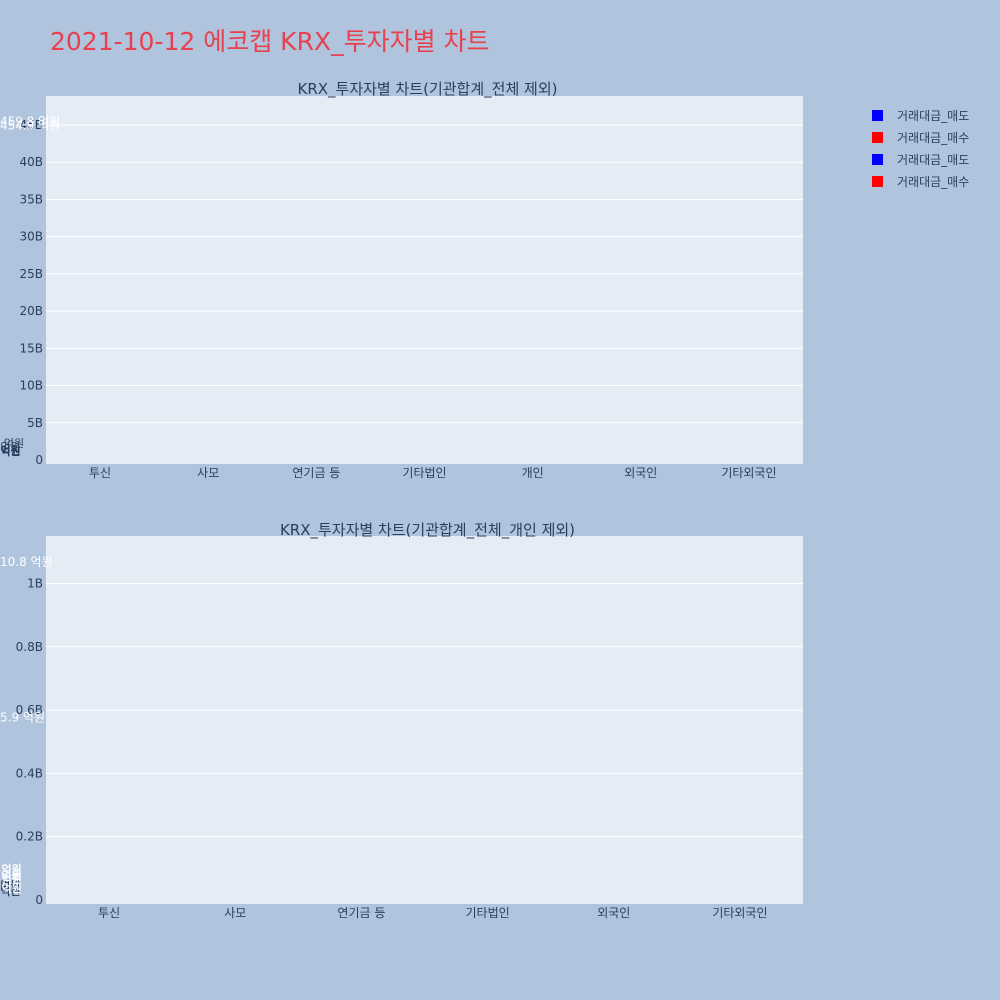  Describe the element at coordinates (29, 773) in the screenshot. I see `y-tick-label: 0.4B` at that location.